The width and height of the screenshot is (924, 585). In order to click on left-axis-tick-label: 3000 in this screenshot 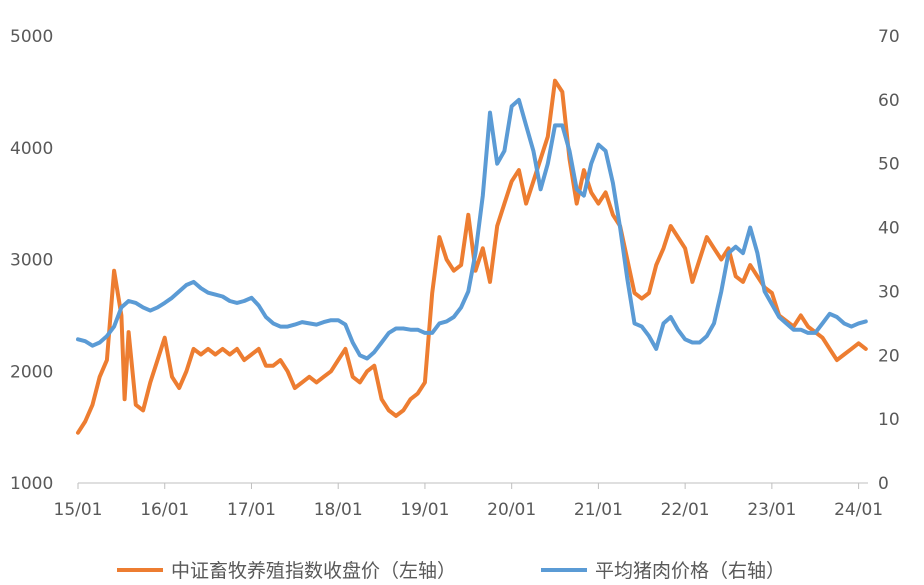, I will do `click(31, 261)`.